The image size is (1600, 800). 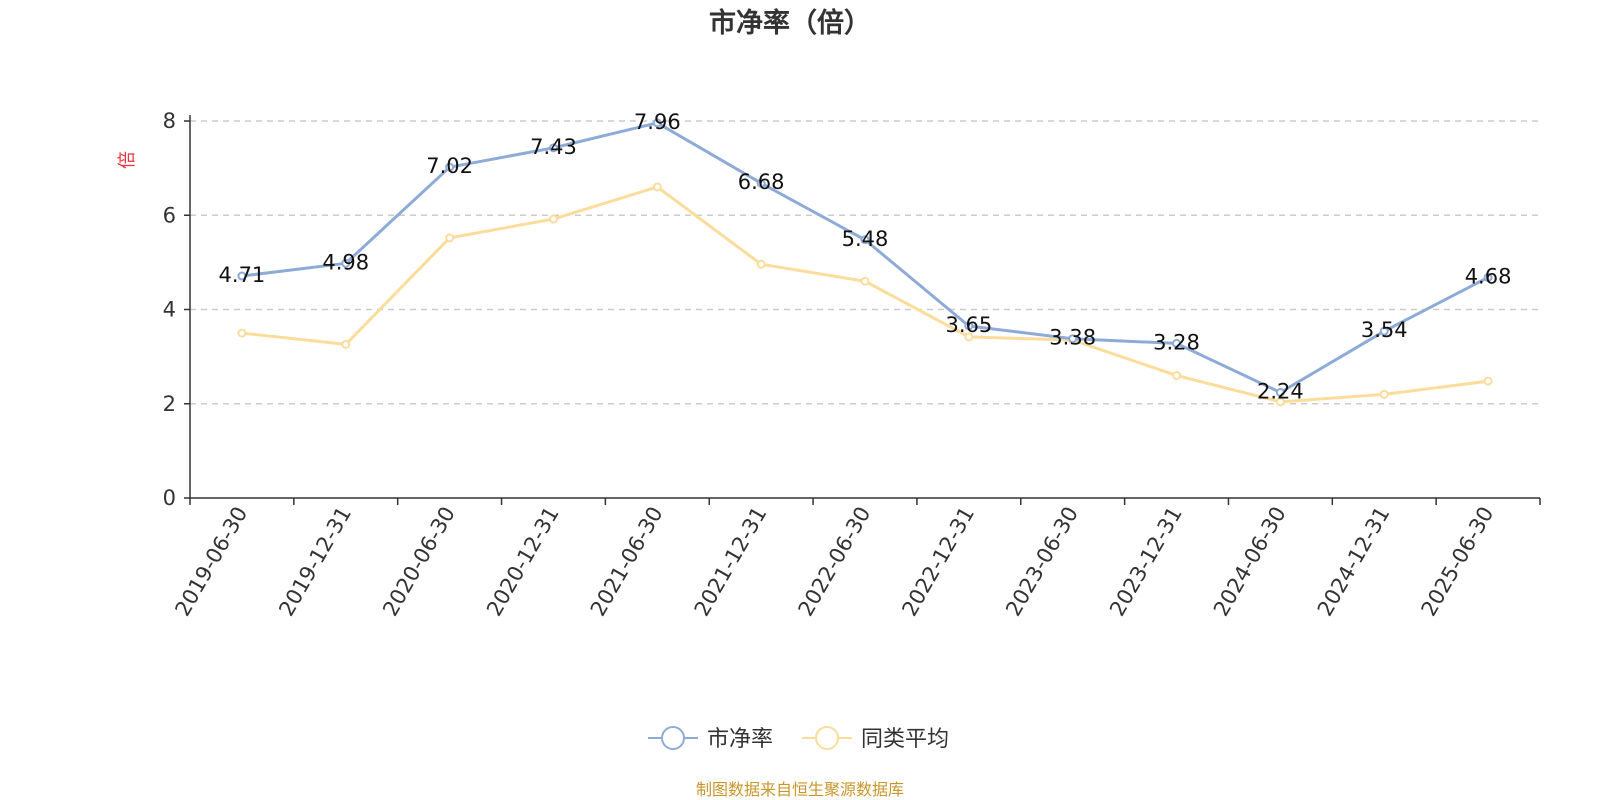 What do you see at coordinates (905, 739) in the screenshot?
I see `legend-label-peer-average: 同类平均` at bounding box center [905, 739].